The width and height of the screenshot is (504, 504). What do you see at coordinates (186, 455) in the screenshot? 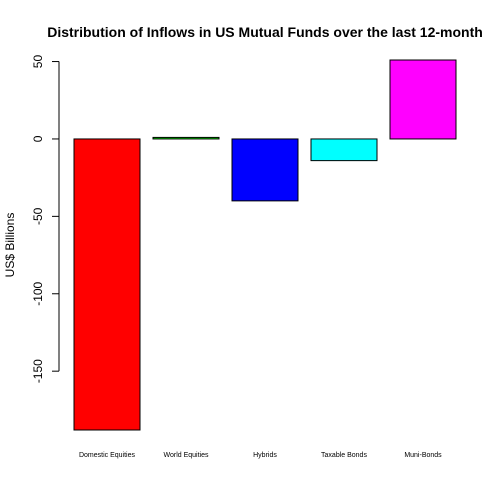
I see `category-label: World Equities` at bounding box center [186, 455].